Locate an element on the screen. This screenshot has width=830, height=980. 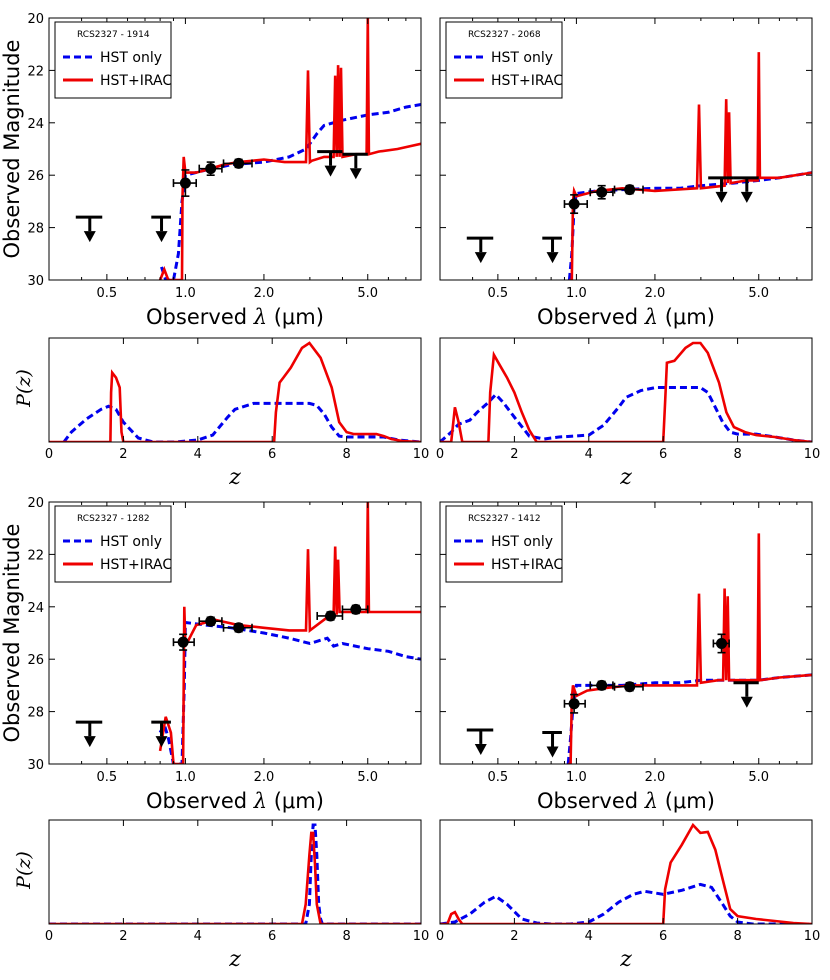
pz-panel-2: 0 2 4 6 8 10 z P(z) is located at coordinates (221, 895).